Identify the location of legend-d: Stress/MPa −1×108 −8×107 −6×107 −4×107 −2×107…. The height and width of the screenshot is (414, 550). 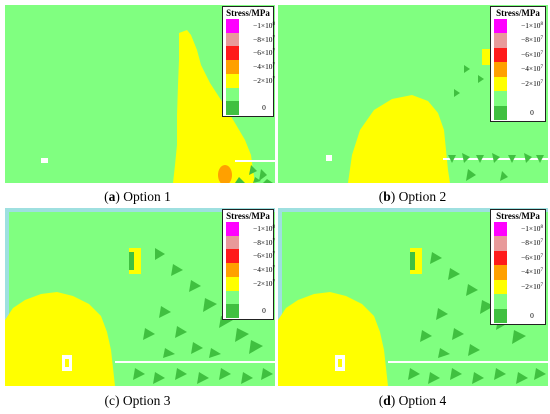
(518, 267).